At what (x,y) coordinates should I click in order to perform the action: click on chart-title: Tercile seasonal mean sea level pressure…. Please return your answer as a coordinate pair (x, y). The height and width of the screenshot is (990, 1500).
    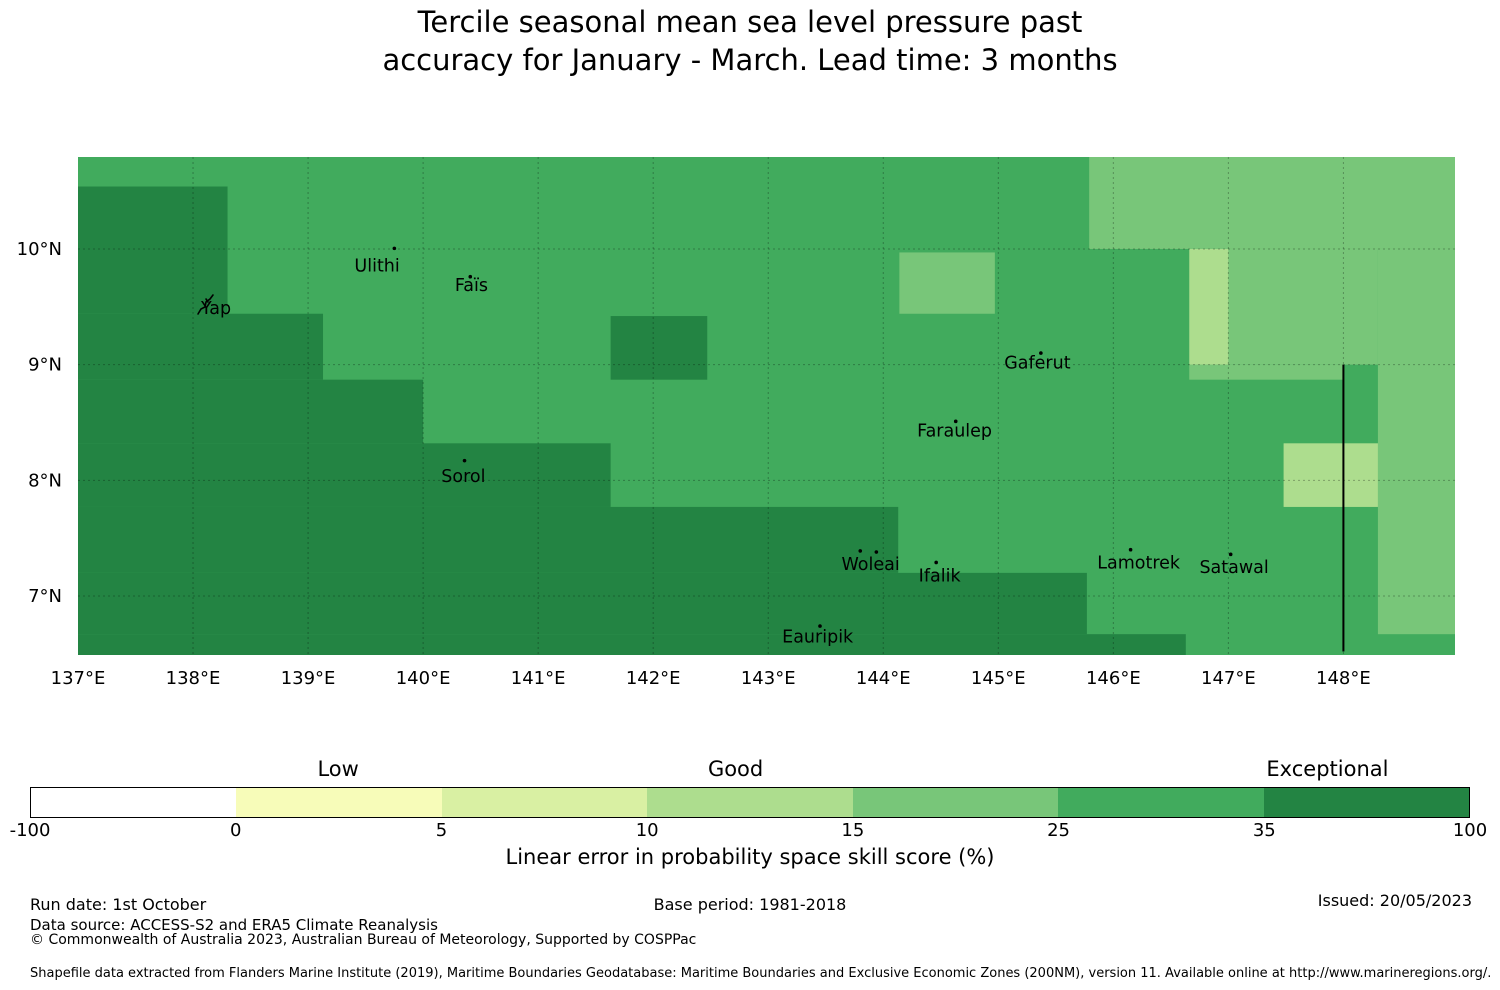
    Looking at the image, I should click on (750, 41).